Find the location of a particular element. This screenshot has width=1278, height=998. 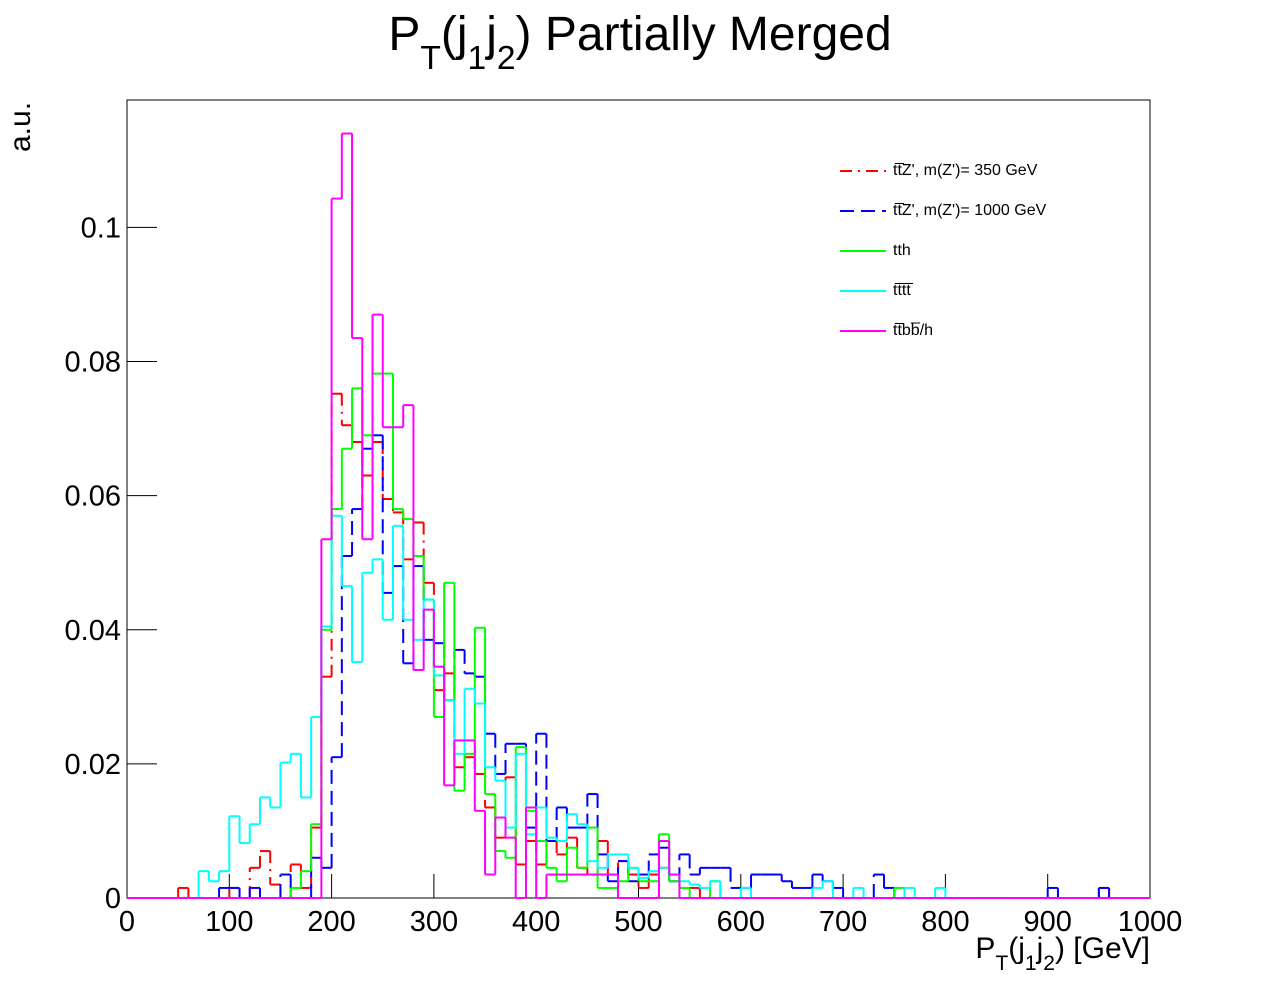

legend-label: tt̅Z', m(Z')= 1000 GeV is located at coordinates (970, 210).